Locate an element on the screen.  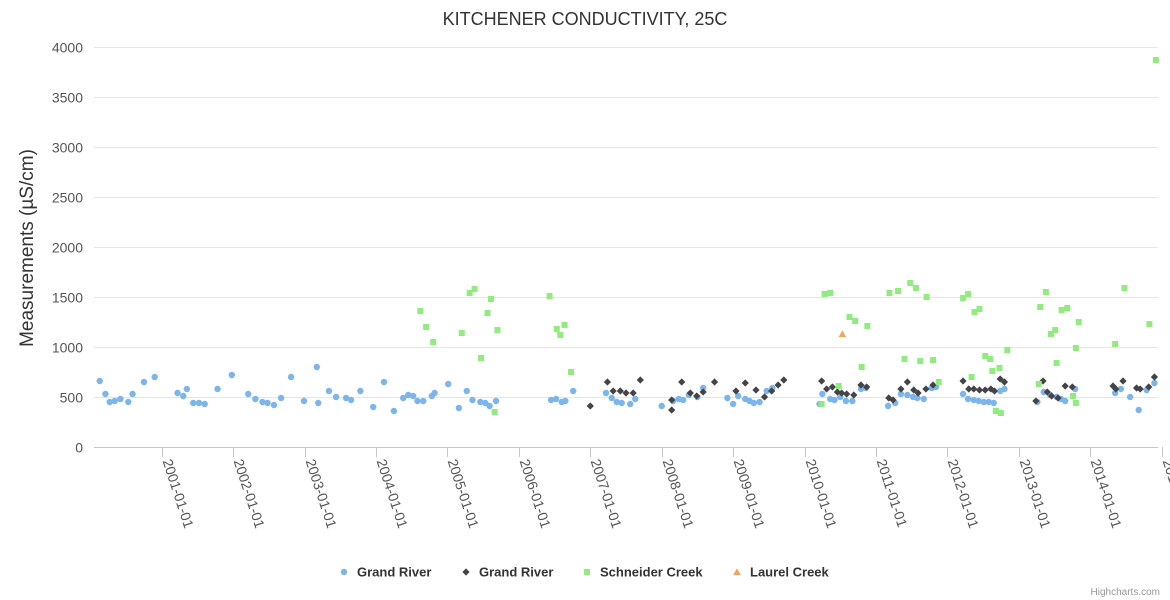
legend-item-grand-river-diamond: Grand River is located at coordinates (507, 572).